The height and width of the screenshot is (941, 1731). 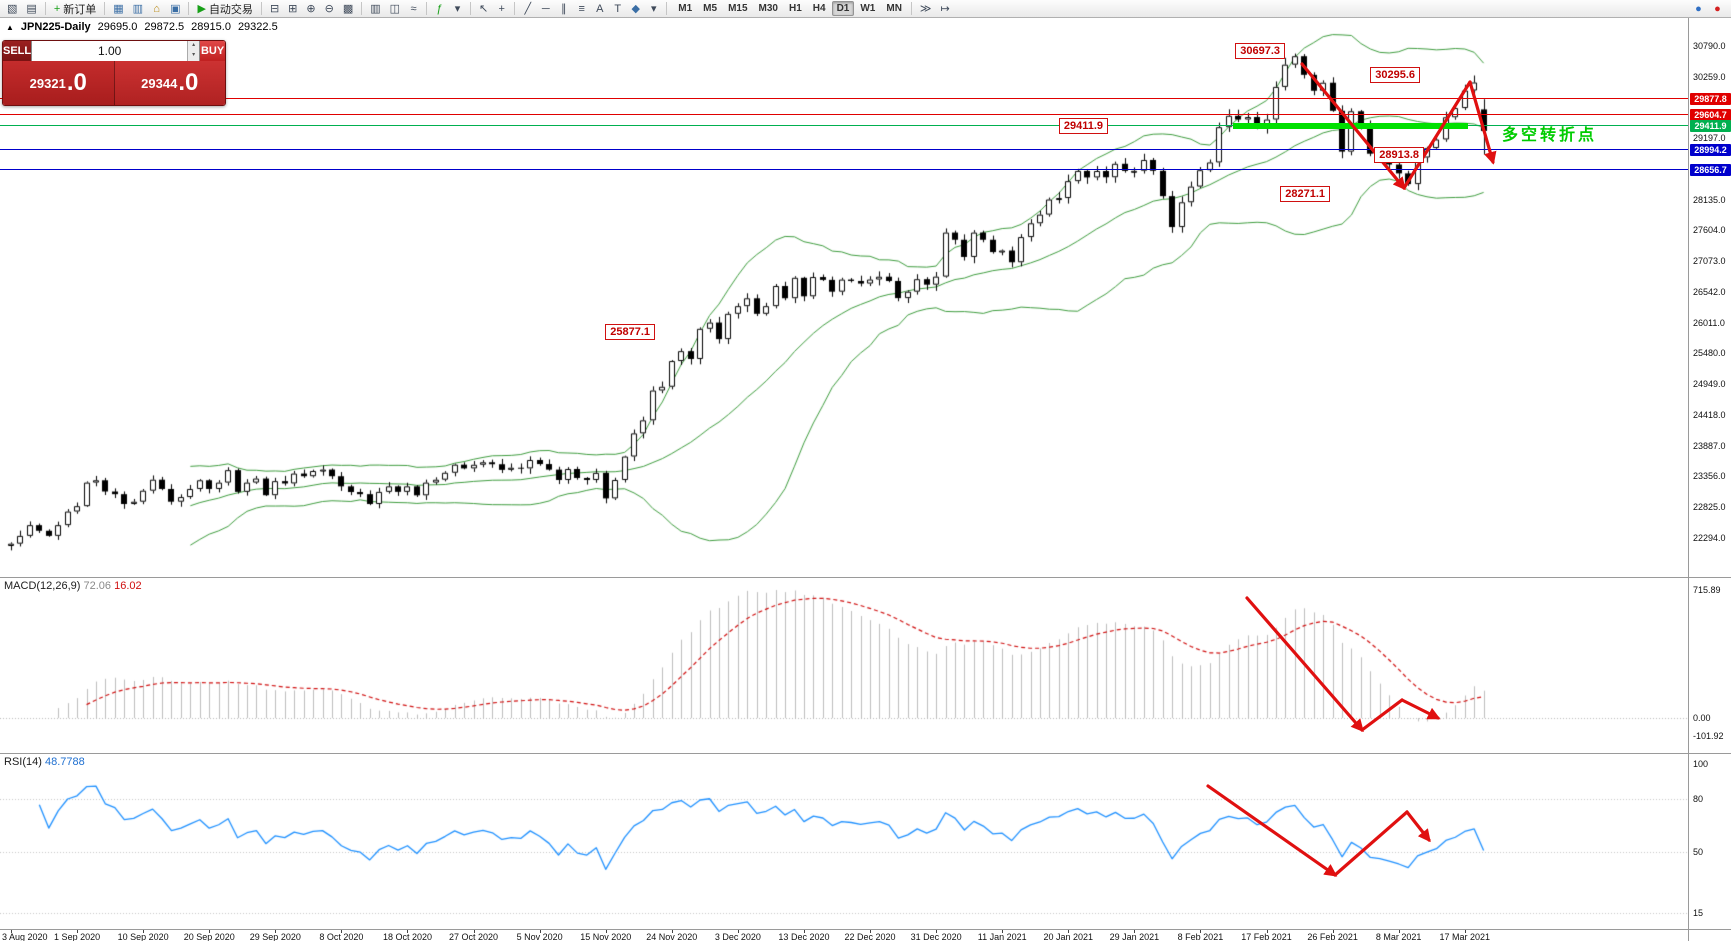 What do you see at coordinates (1266, 936) in the screenshot?
I see `time-axis-label: 17 Feb 2021` at bounding box center [1266, 936].